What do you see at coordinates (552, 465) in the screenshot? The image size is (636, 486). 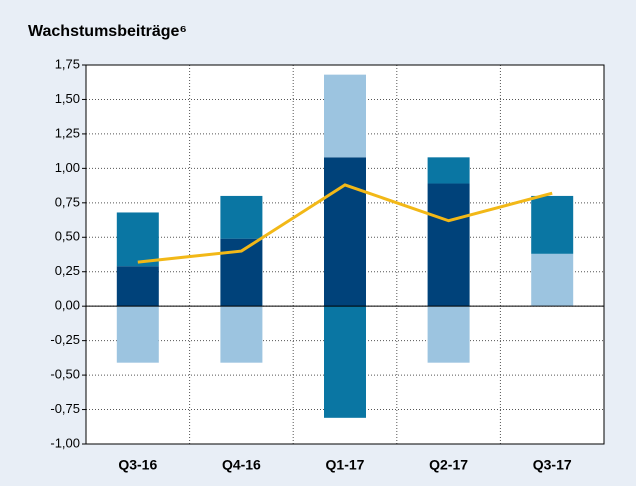 I see `x-tick-label: Q3-17` at bounding box center [552, 465].